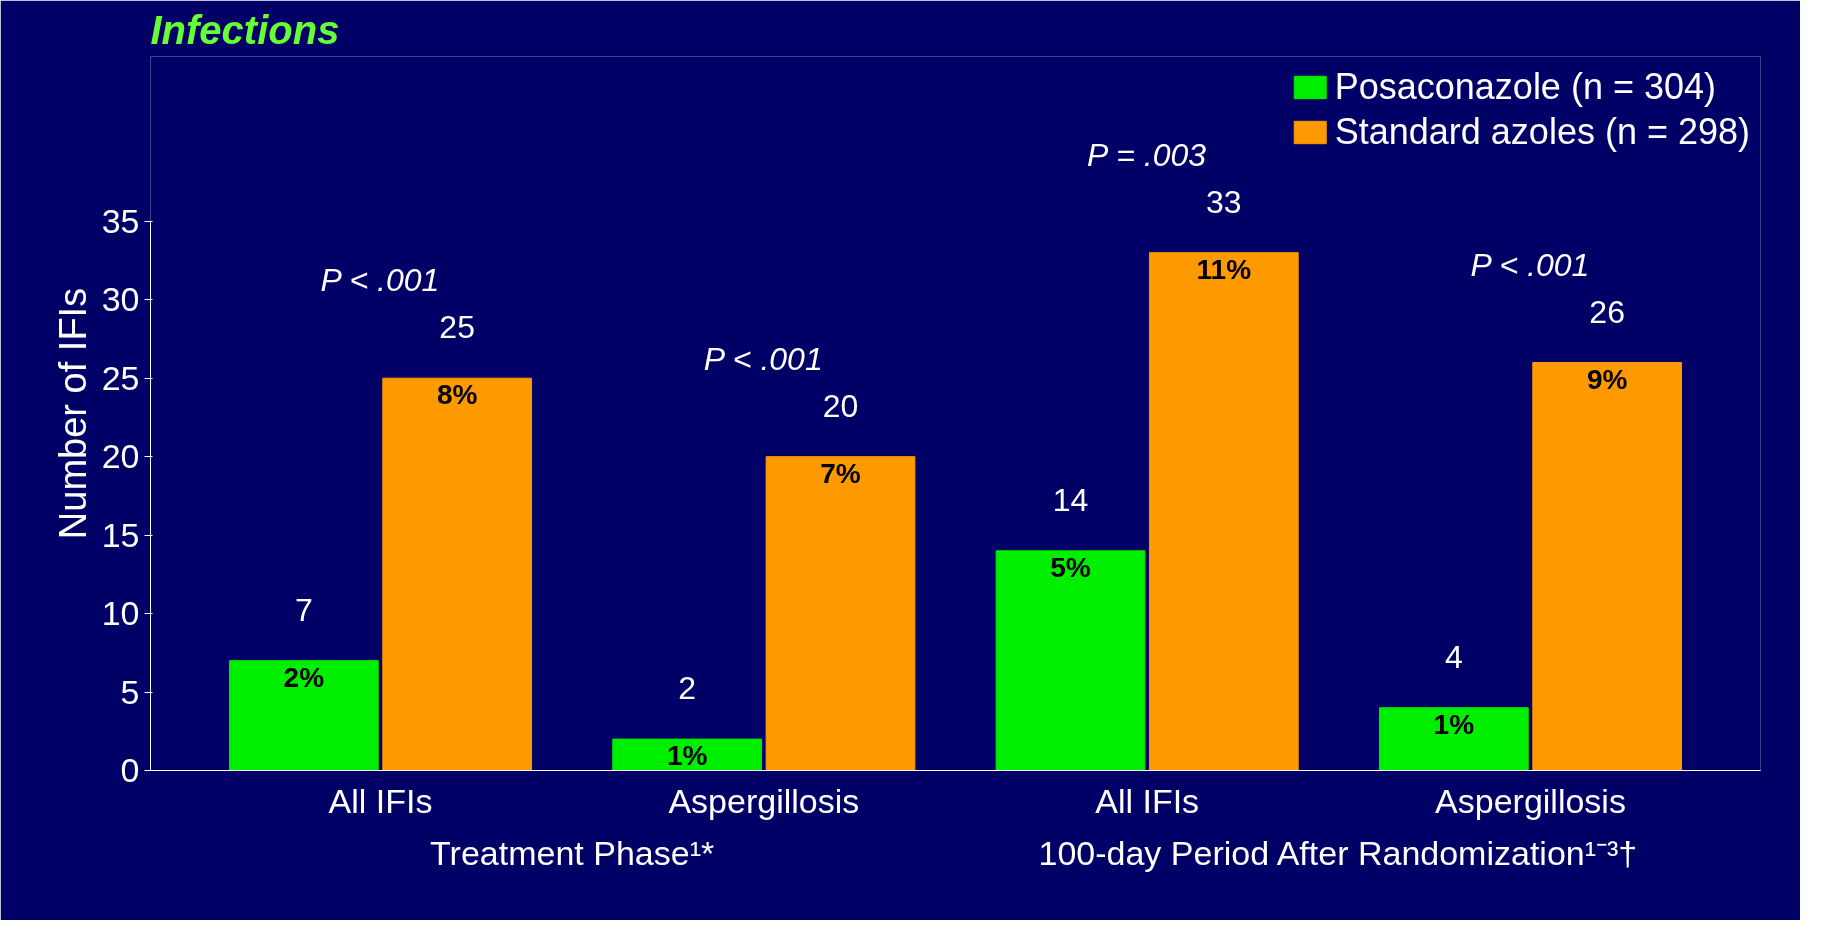  I want to click on y-tick-label: 15, so click(120, 534).